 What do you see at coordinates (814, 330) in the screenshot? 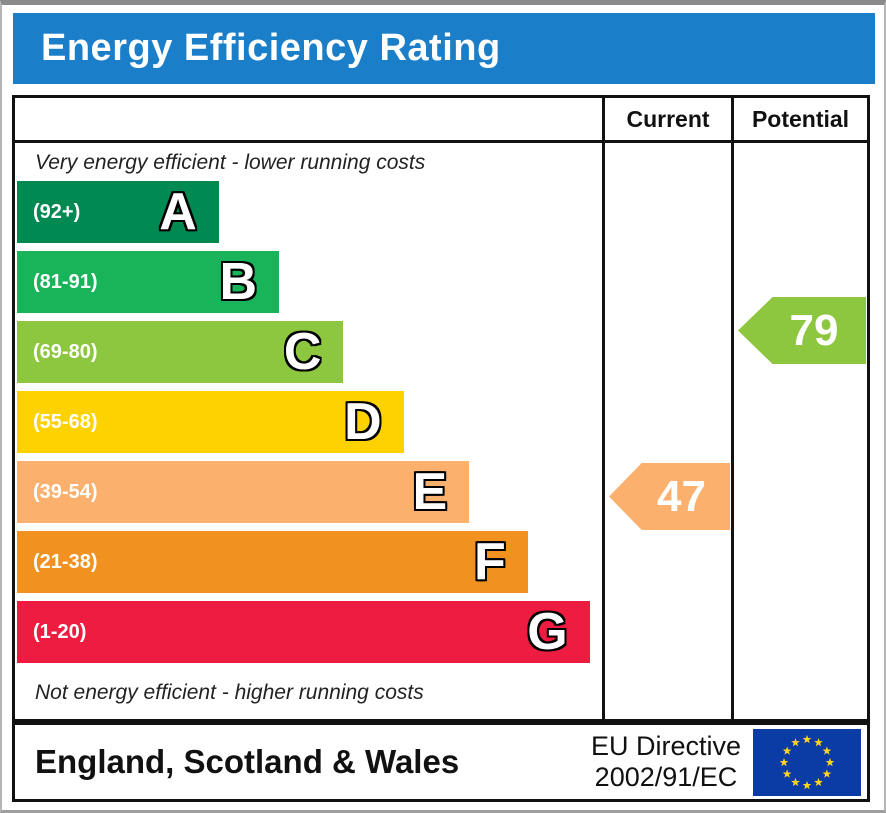
I see `potential-rating-value: 79` at bounding box center [814, 330].